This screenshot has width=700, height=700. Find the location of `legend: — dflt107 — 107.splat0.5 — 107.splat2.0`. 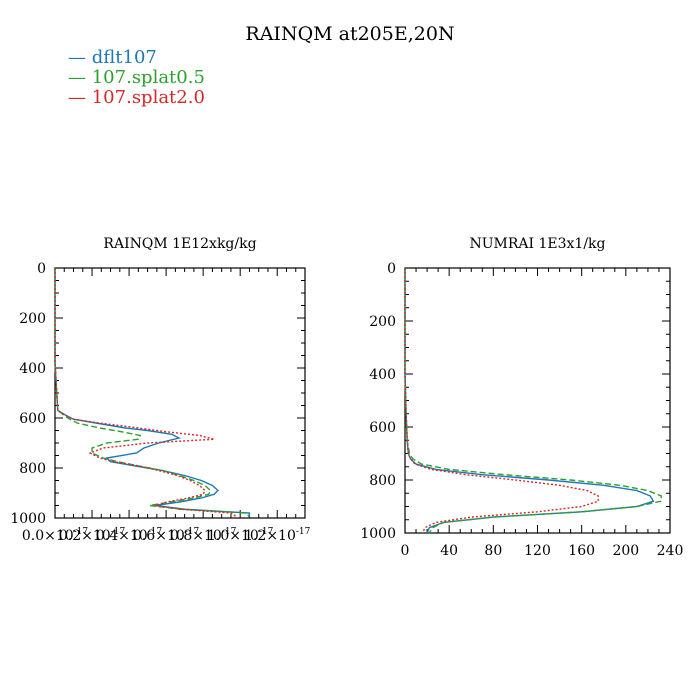

legend: — dflt107 — 107.splat0.5 — 107.splat2.0 is located at coordinates (136, 78).